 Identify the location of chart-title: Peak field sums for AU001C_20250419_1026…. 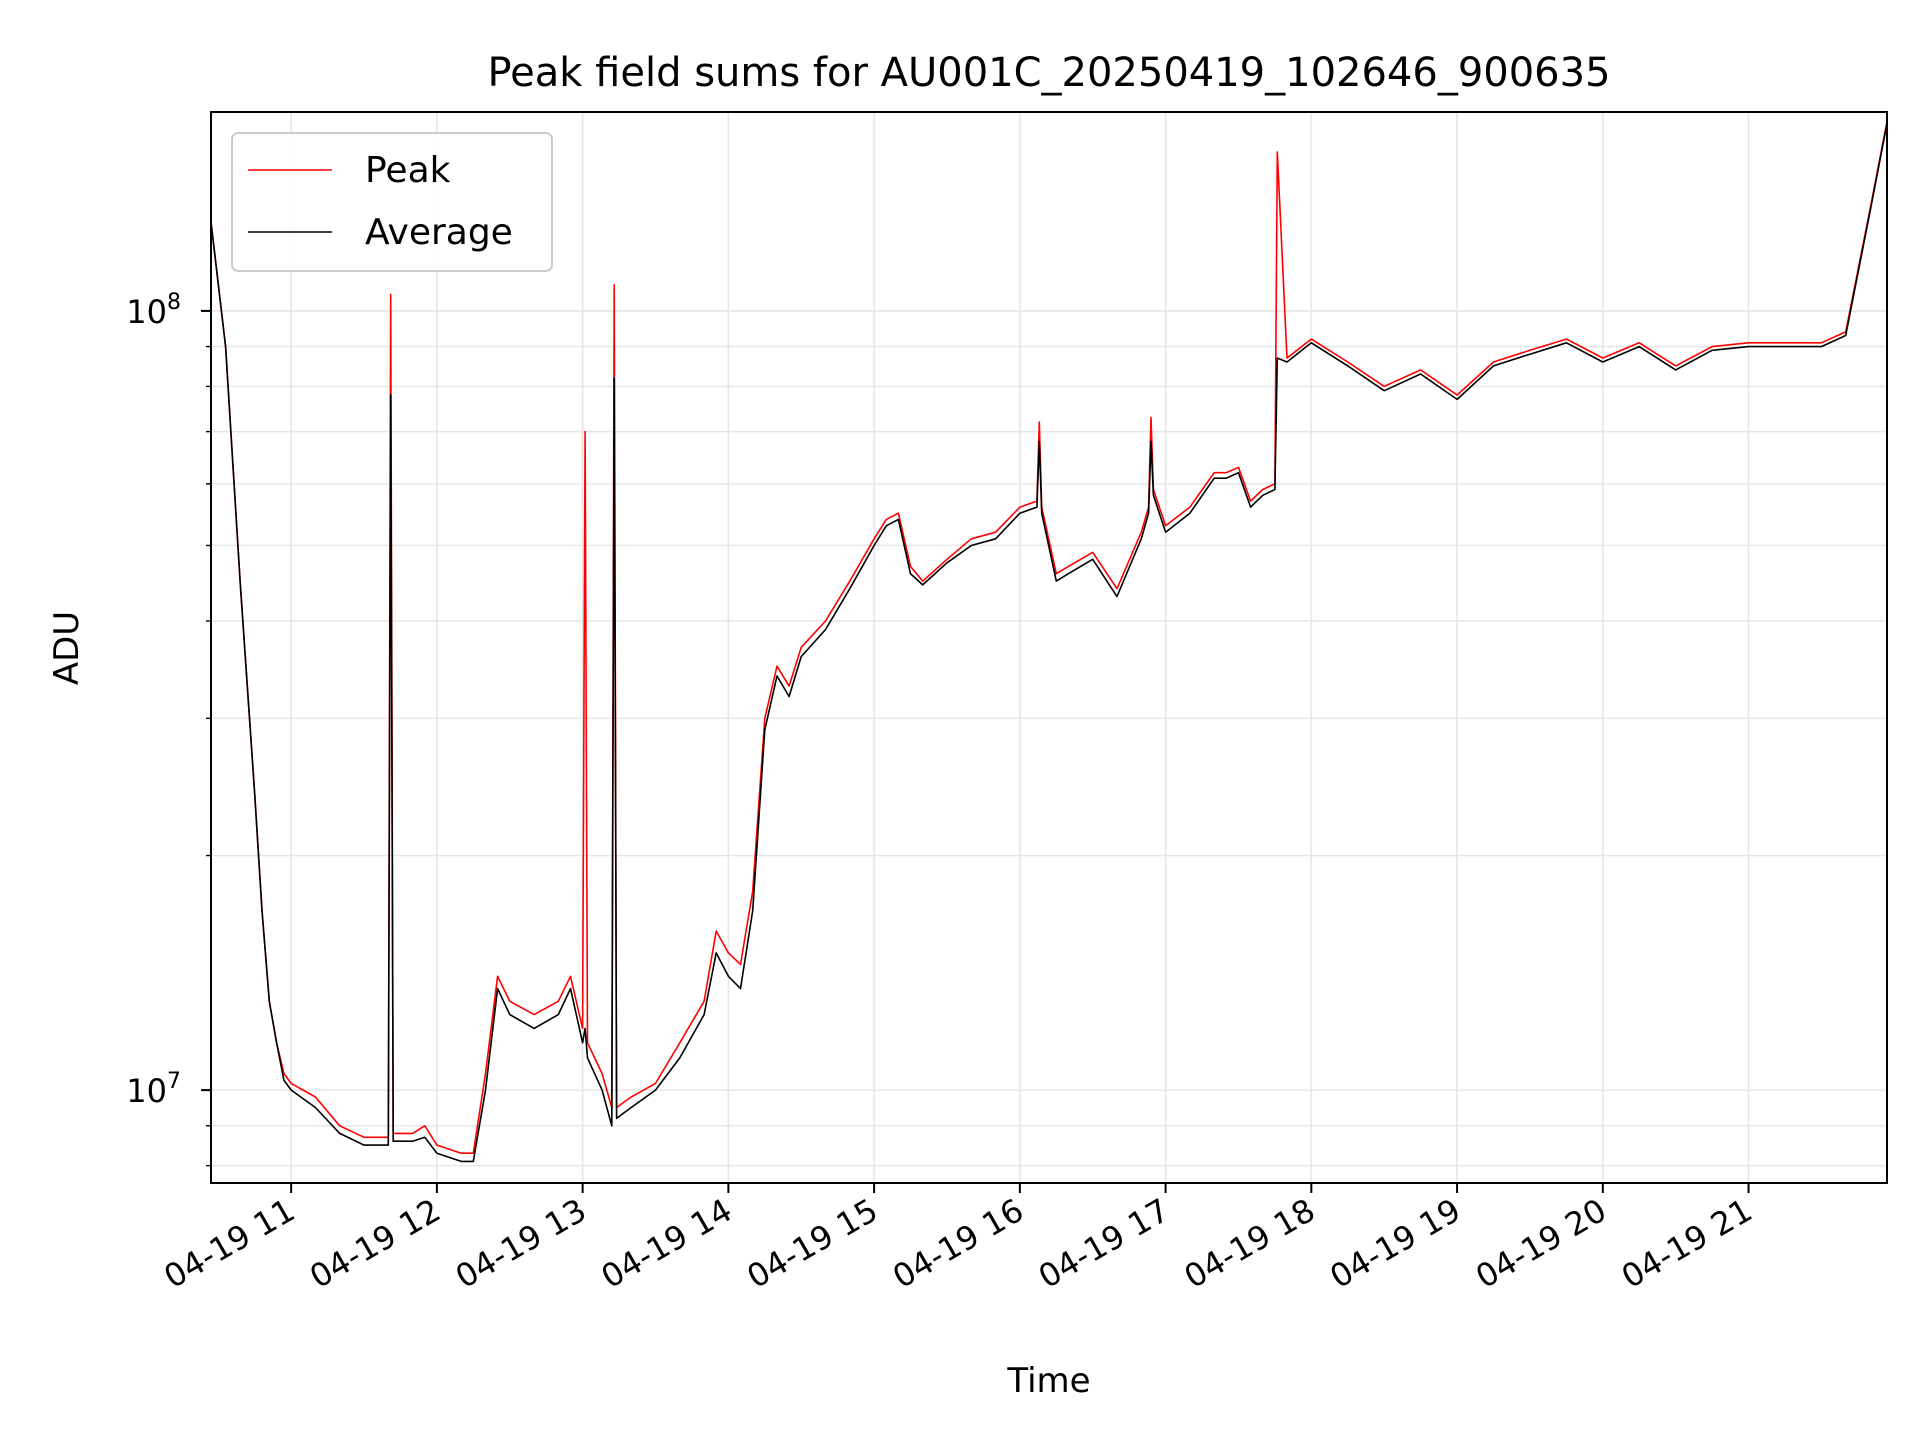
(1048, 73).